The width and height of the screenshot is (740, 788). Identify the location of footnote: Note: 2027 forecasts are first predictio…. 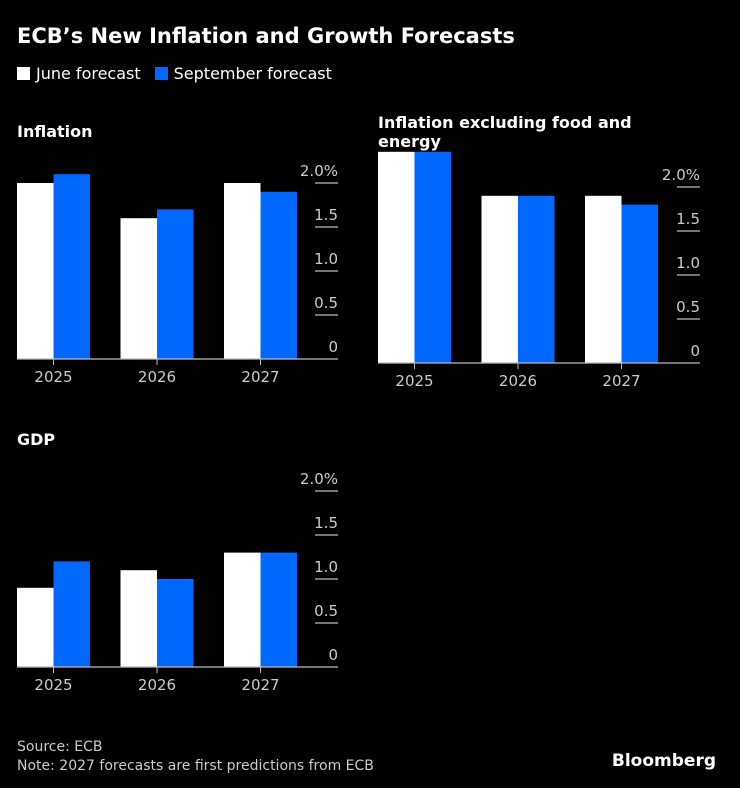
(195, 766).